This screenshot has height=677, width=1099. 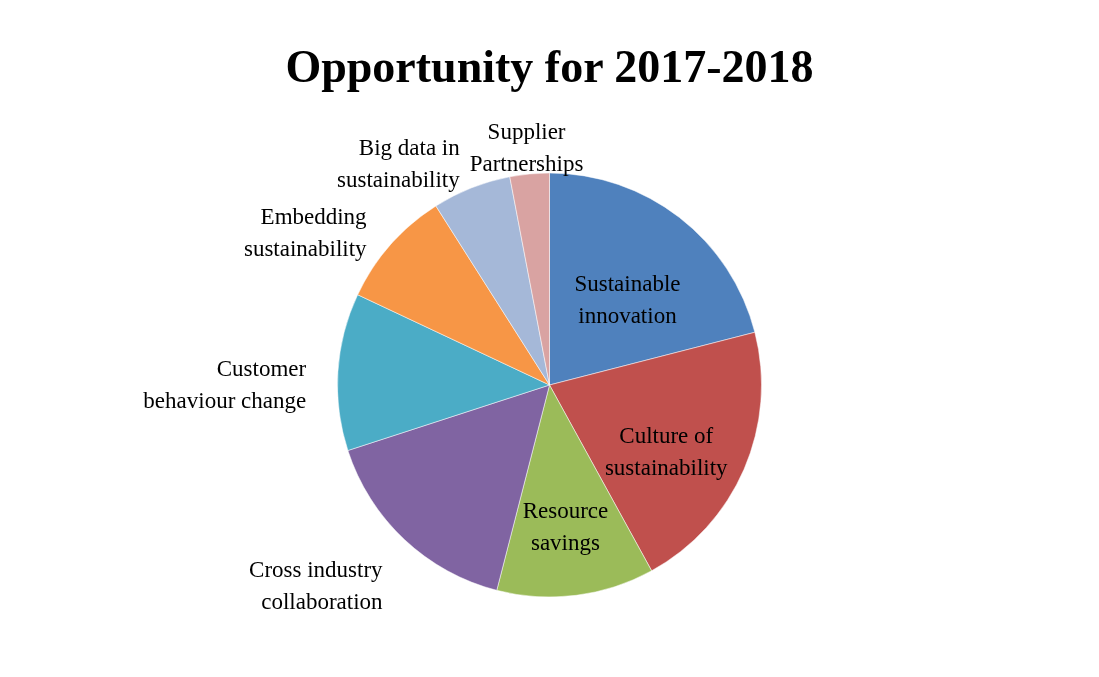 I want to click on slice-label: Resource savings, so click(x=565, y=527).